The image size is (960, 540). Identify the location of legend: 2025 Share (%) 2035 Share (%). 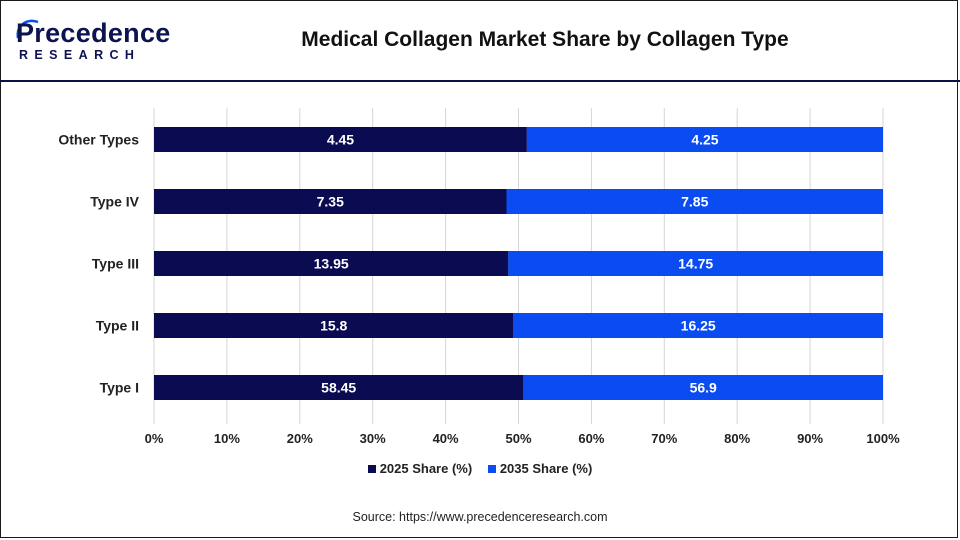
(480, 468).